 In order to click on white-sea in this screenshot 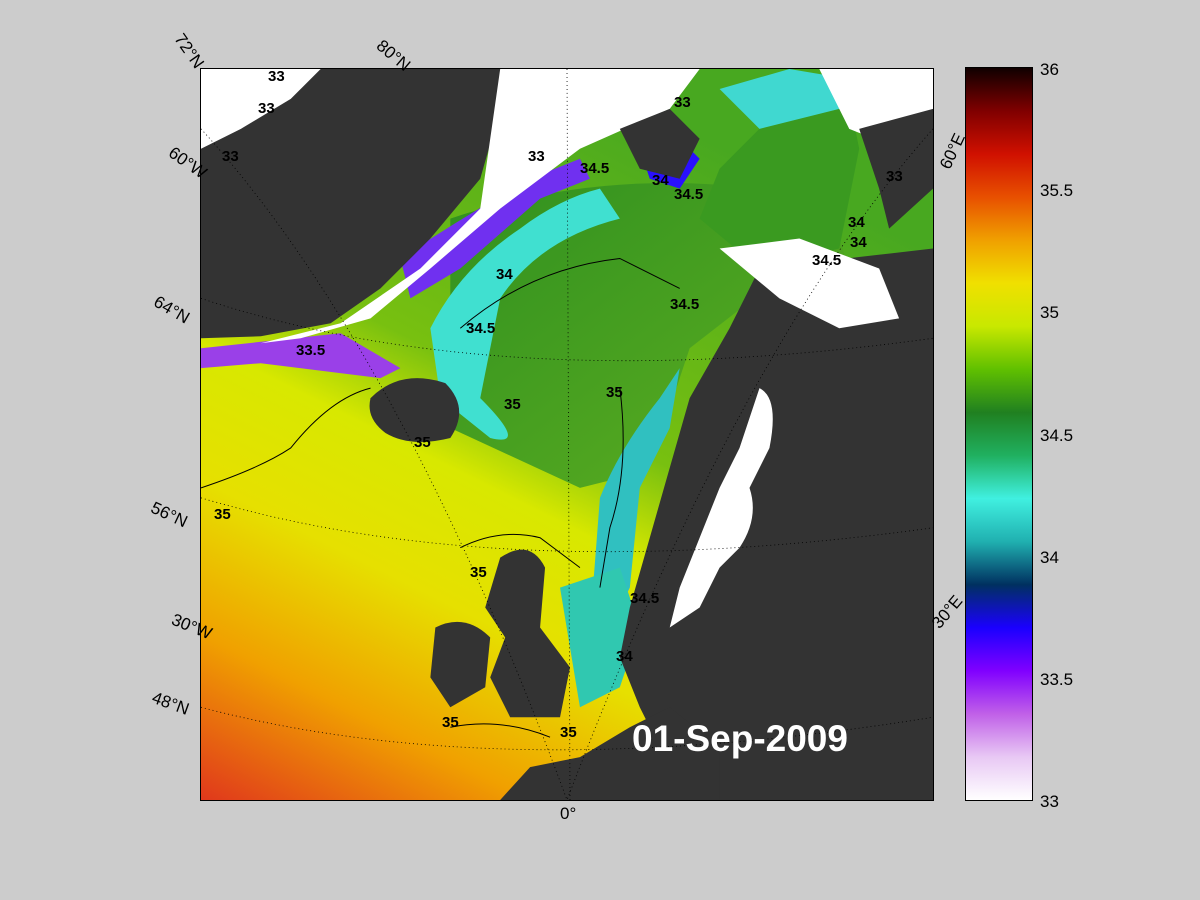, I will do `click(809, 283)`.